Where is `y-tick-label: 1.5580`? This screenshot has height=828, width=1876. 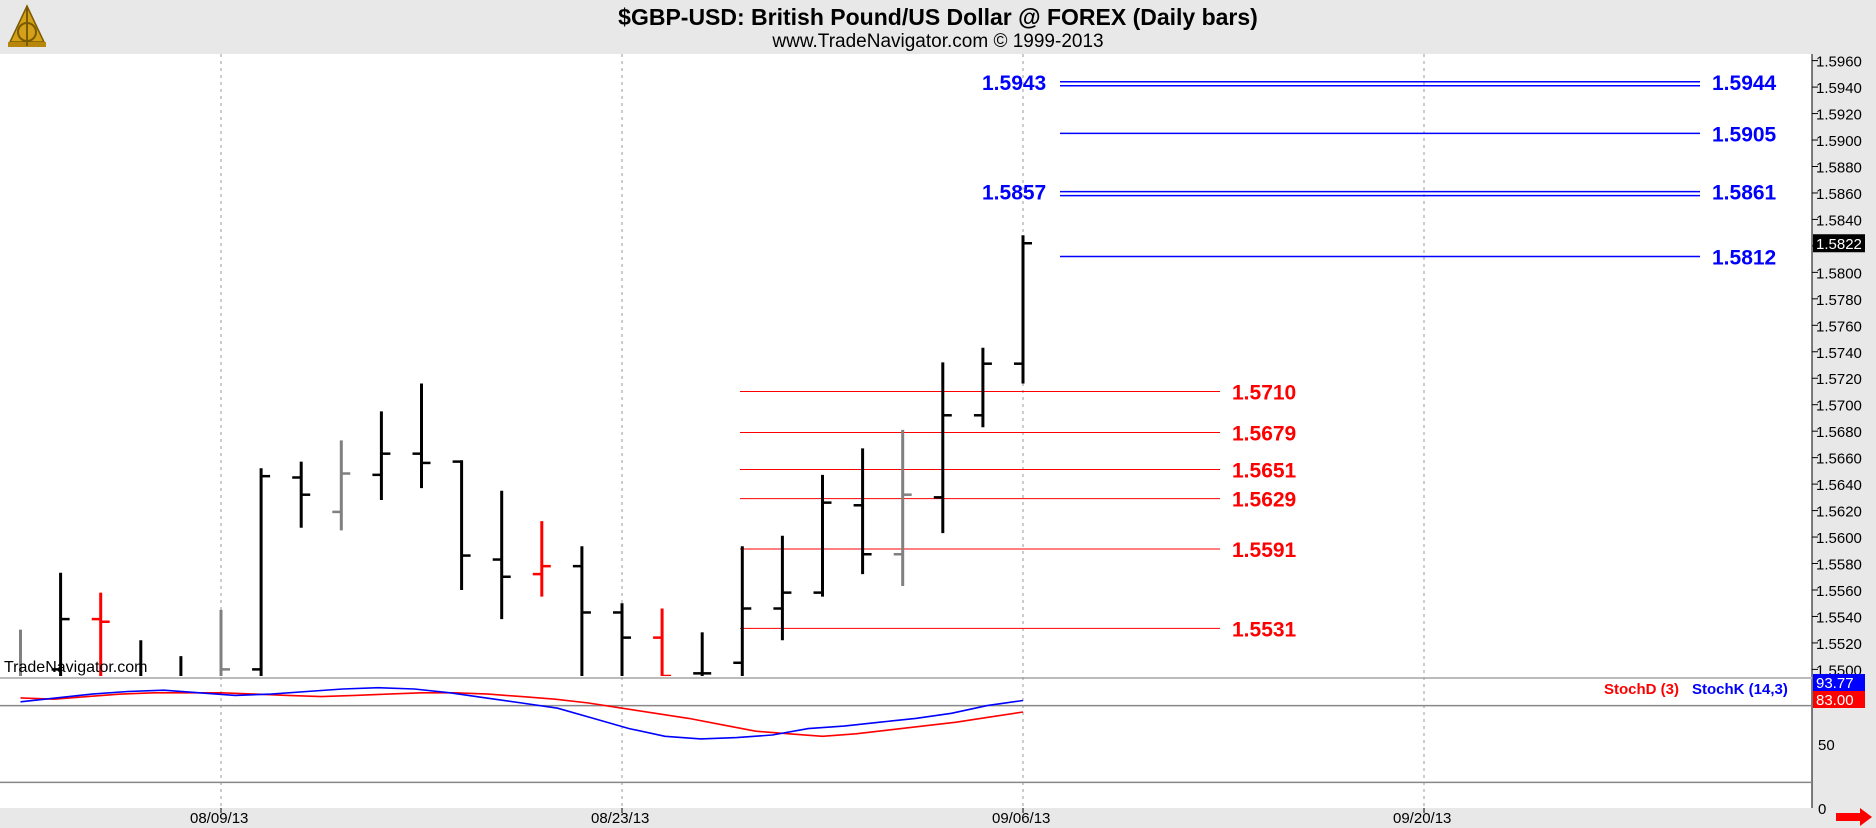
y-tick-label: 1.5580 is located at coordinates (1839, 565).